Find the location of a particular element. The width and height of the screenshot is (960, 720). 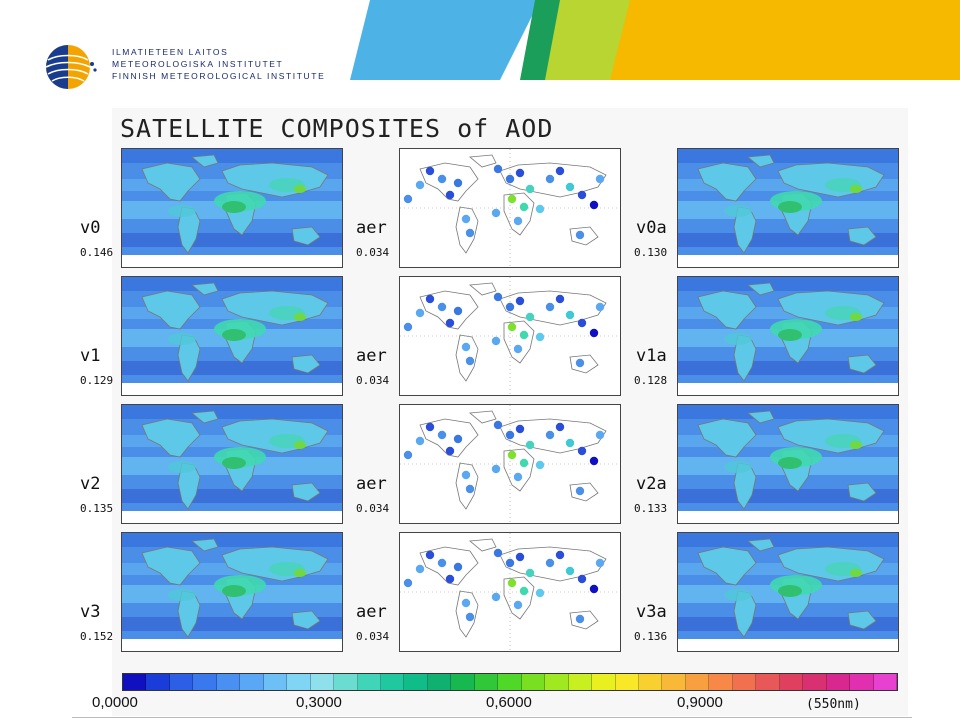

map-panel-v2a is located at coordinates (788, 464).